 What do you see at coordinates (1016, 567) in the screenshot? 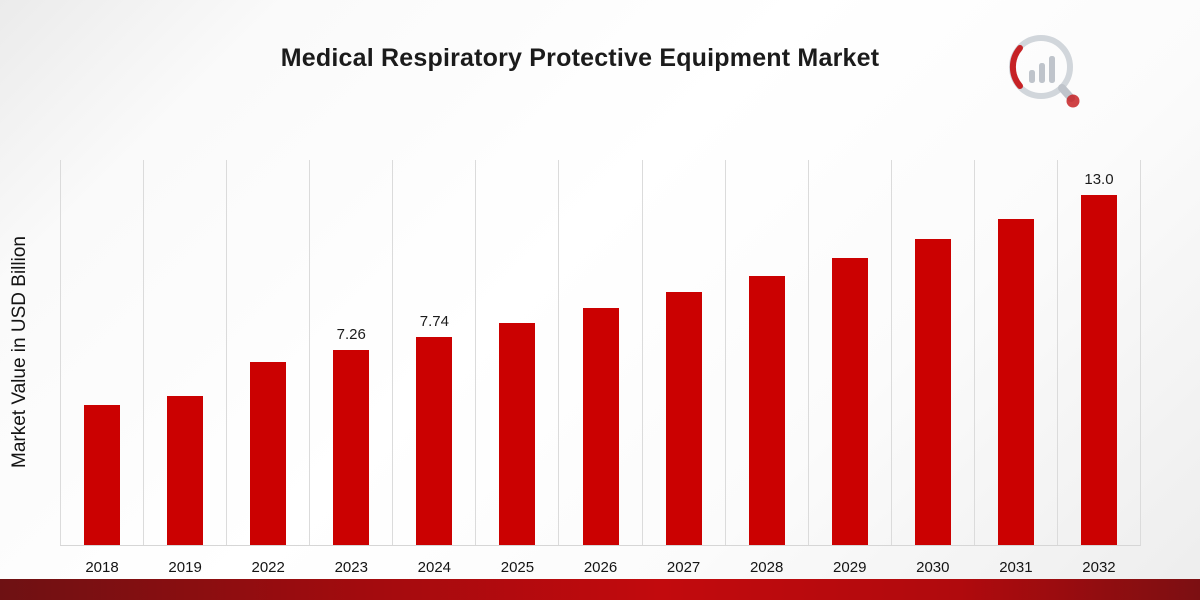
I see `x-tick-label-2031: 2031` at bounding box center [1016, 567].